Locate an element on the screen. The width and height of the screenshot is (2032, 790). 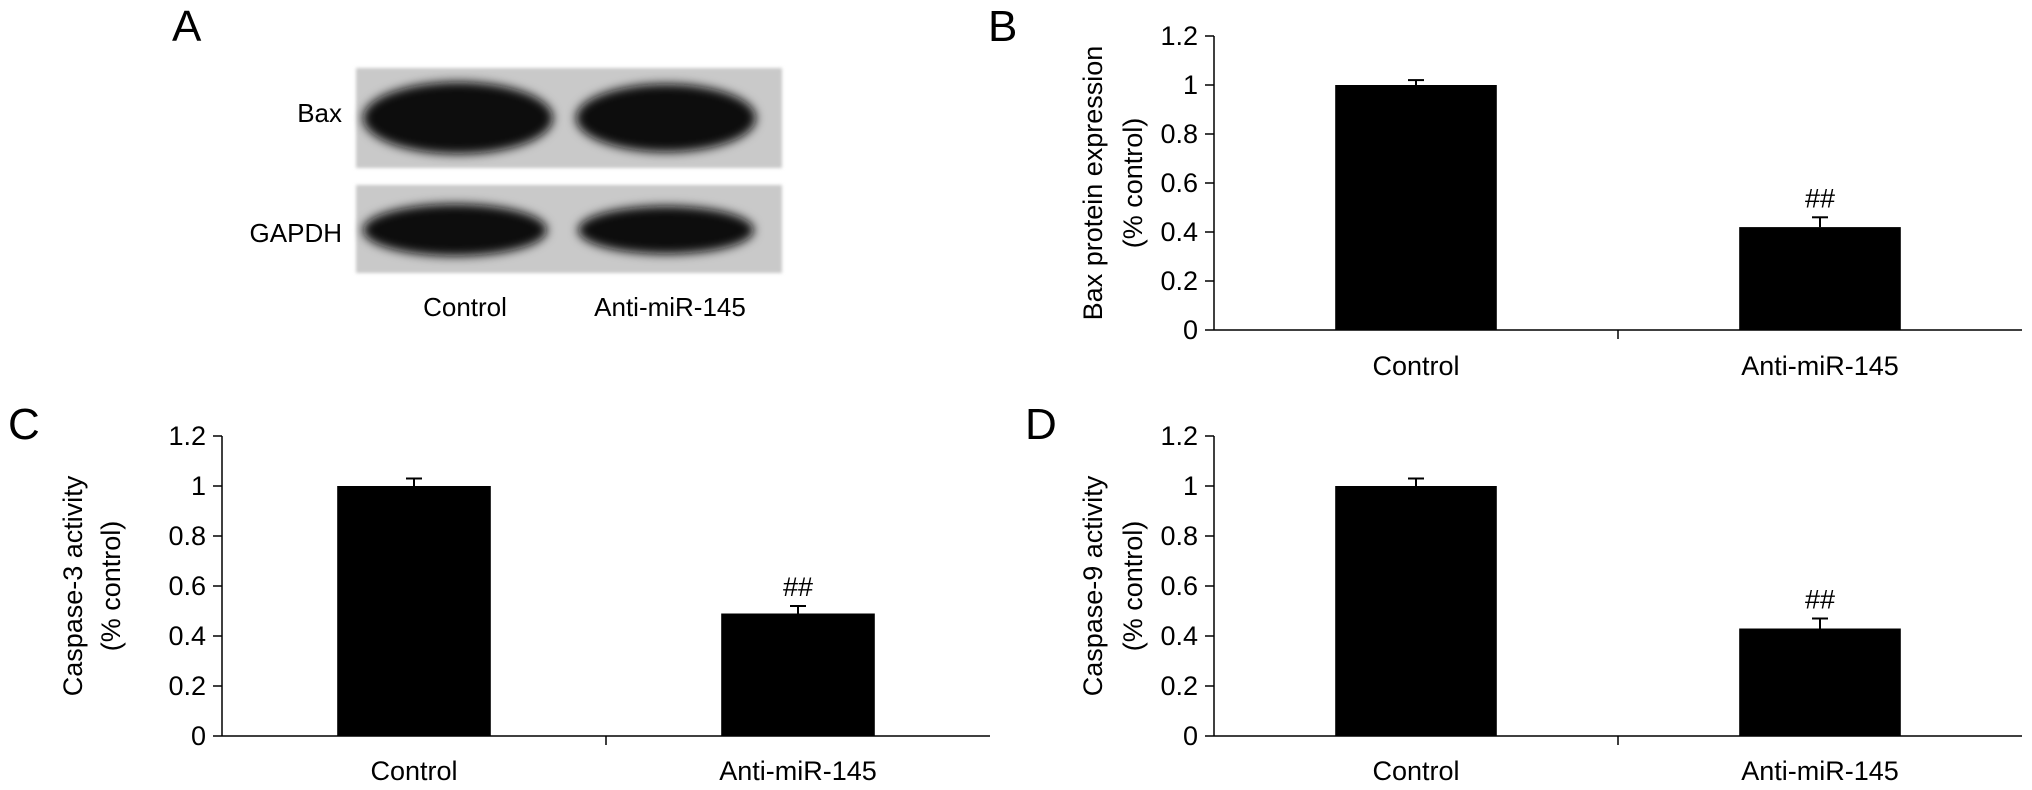
western-blot-image is located at coordinates (569, 170).